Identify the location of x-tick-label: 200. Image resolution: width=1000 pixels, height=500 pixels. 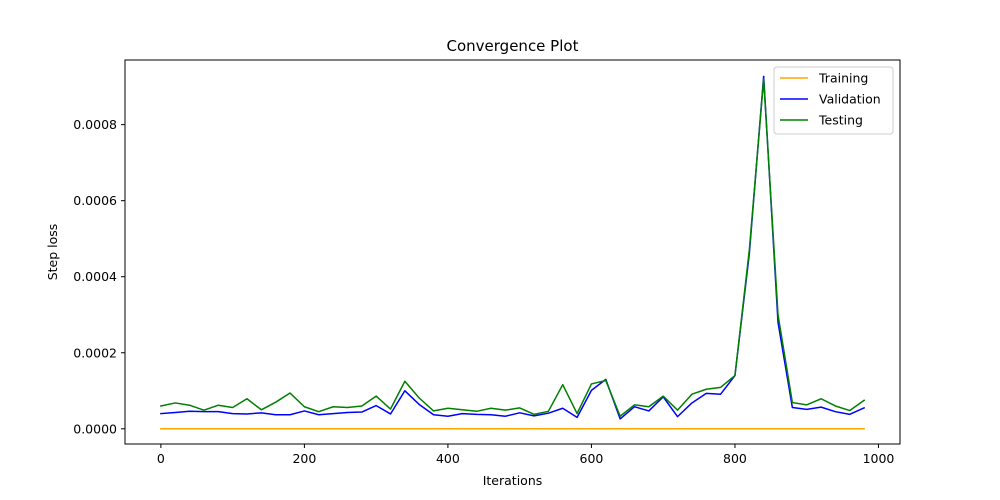
(304, 458).